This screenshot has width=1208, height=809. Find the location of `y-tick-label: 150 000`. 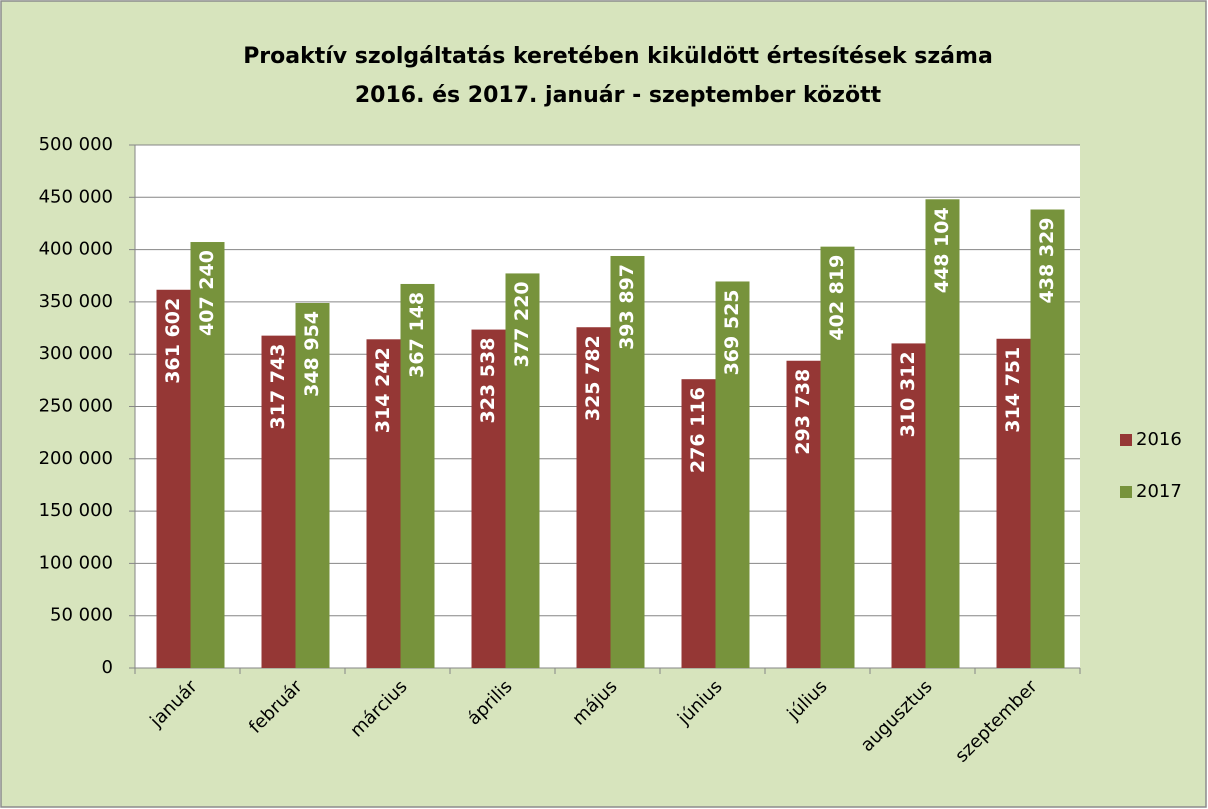

y-tick-label: 150 000 is located at coordinates (76, 510).